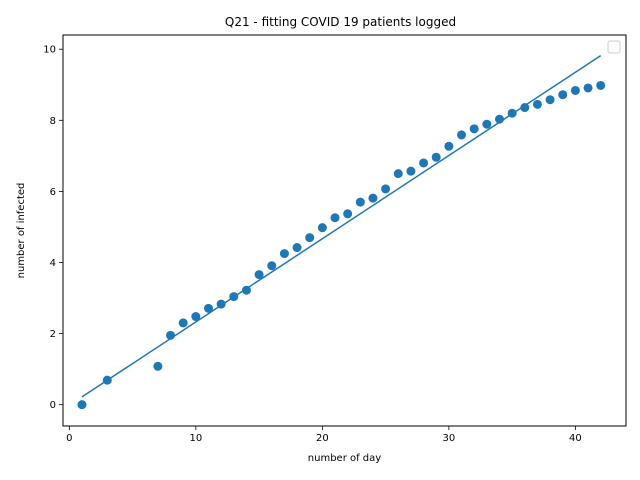 This screenshot has height=480, width=640. What do you see at coordinates (21, 231) in the screenshot?
I see `y-axis-title: number of infected` at bounding box center [21, 231].